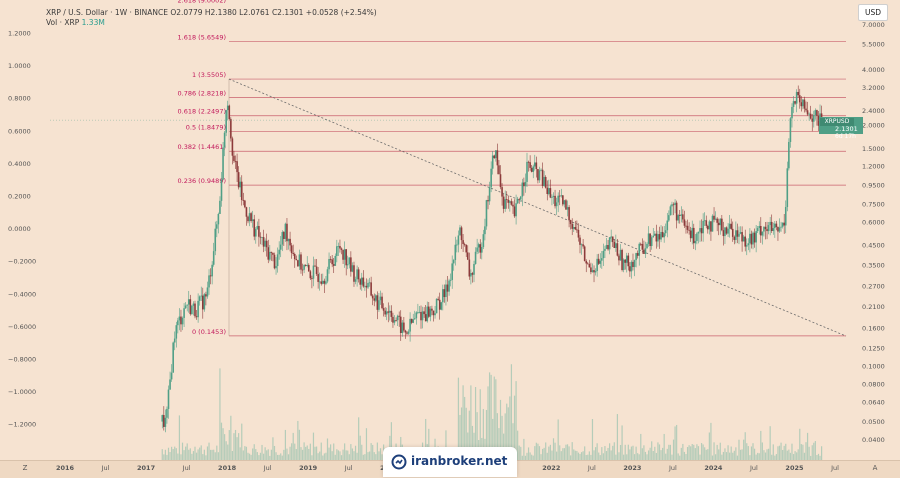 The height and width of the screenshot is (478, 900). I want to click on left-axis-tick: 1.0000, so click(19, 66).